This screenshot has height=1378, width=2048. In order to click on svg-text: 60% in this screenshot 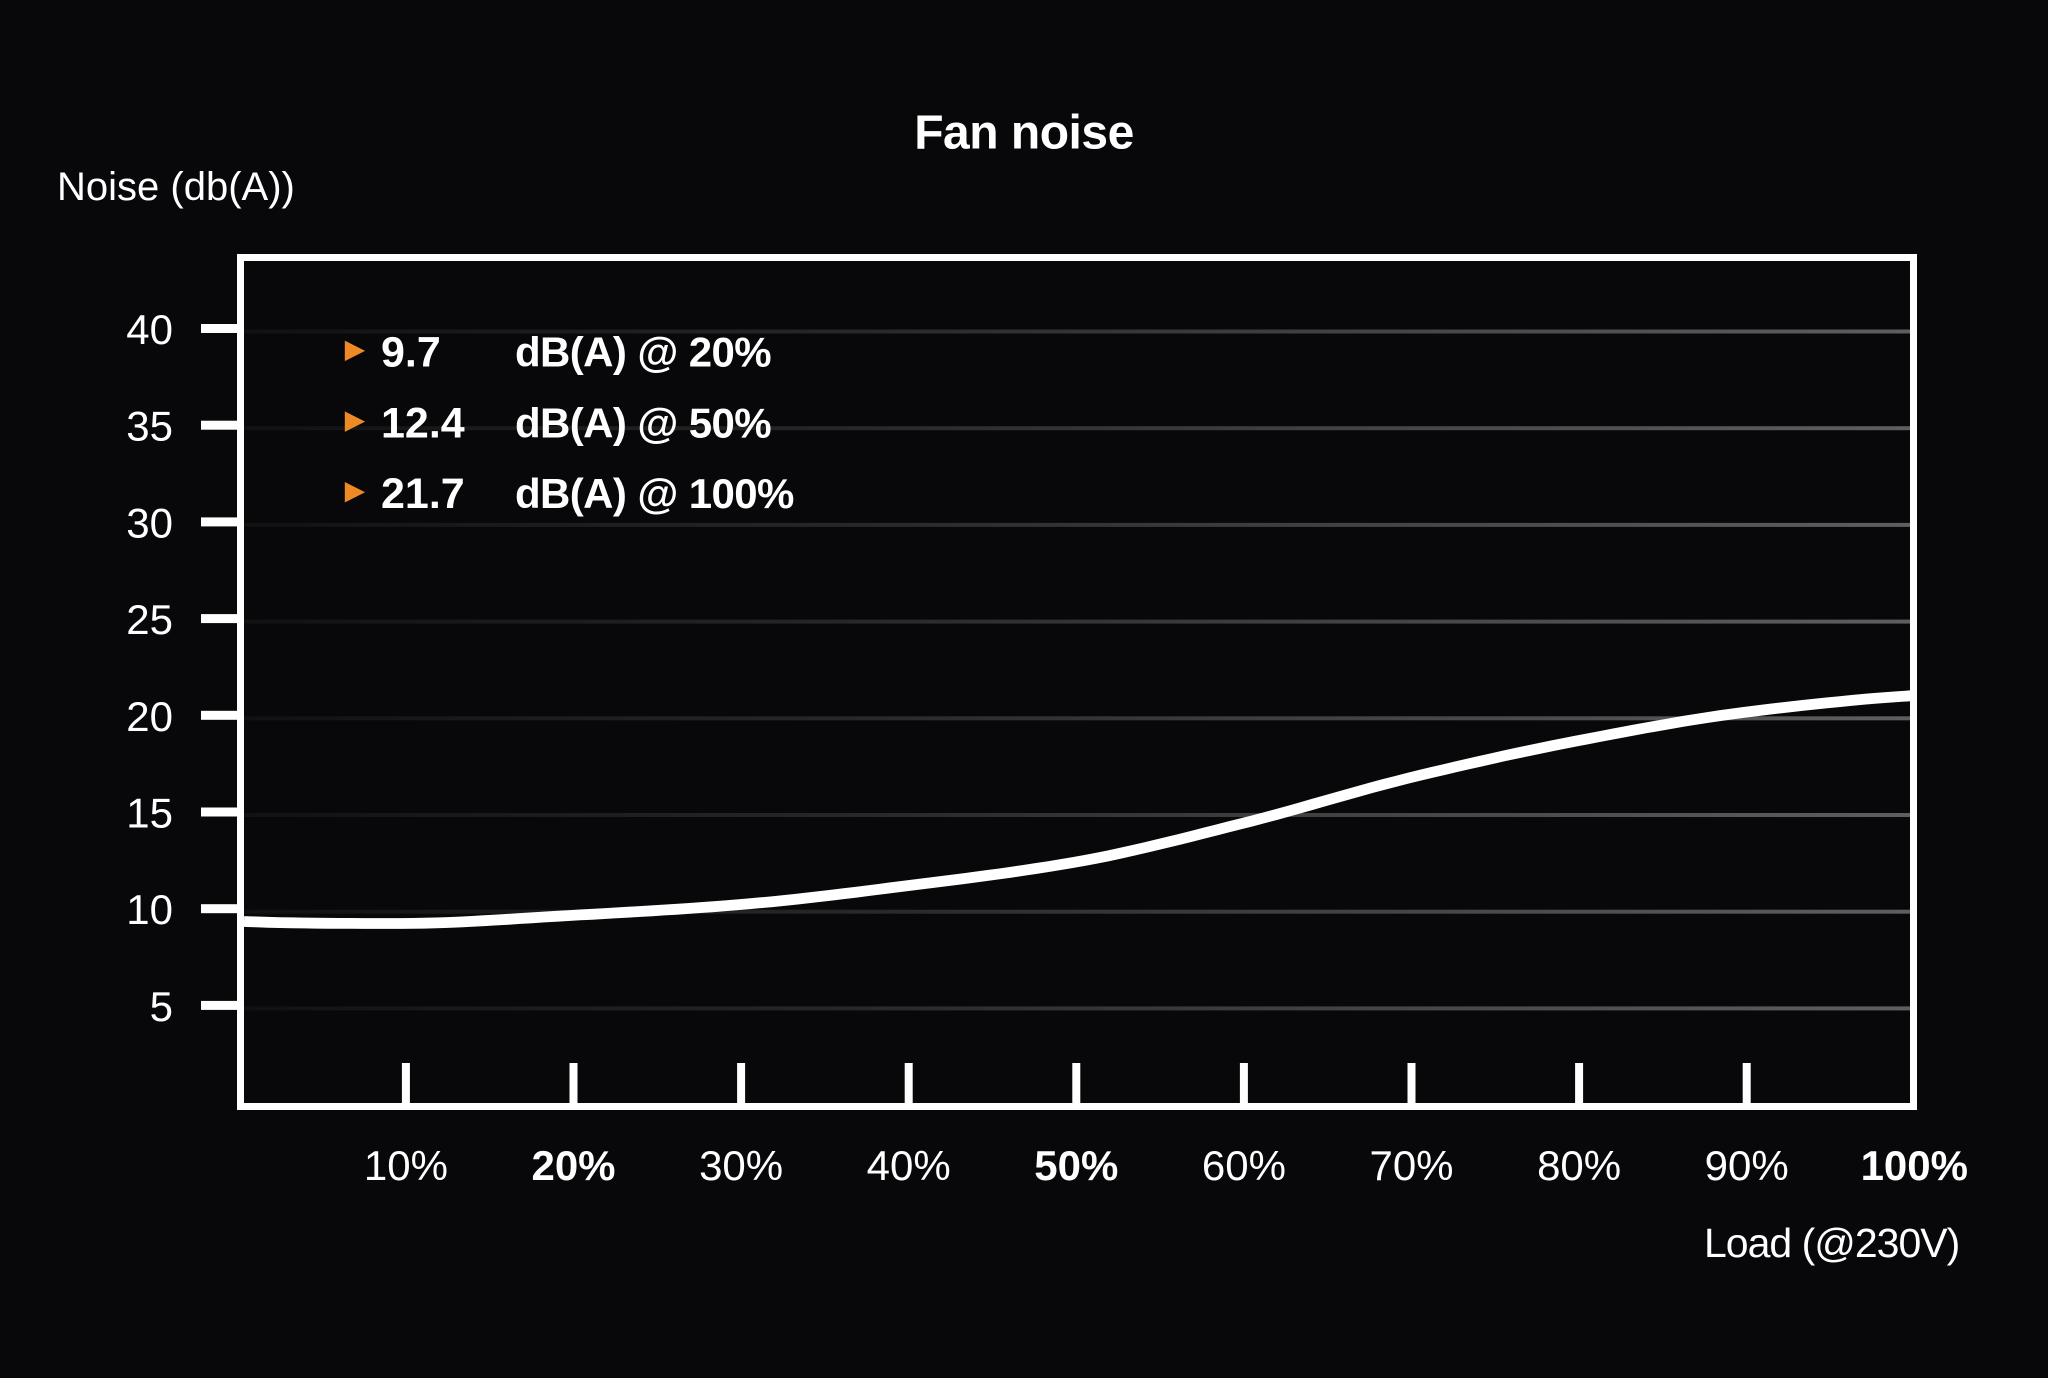, I will do `click(1244, 1165)`.